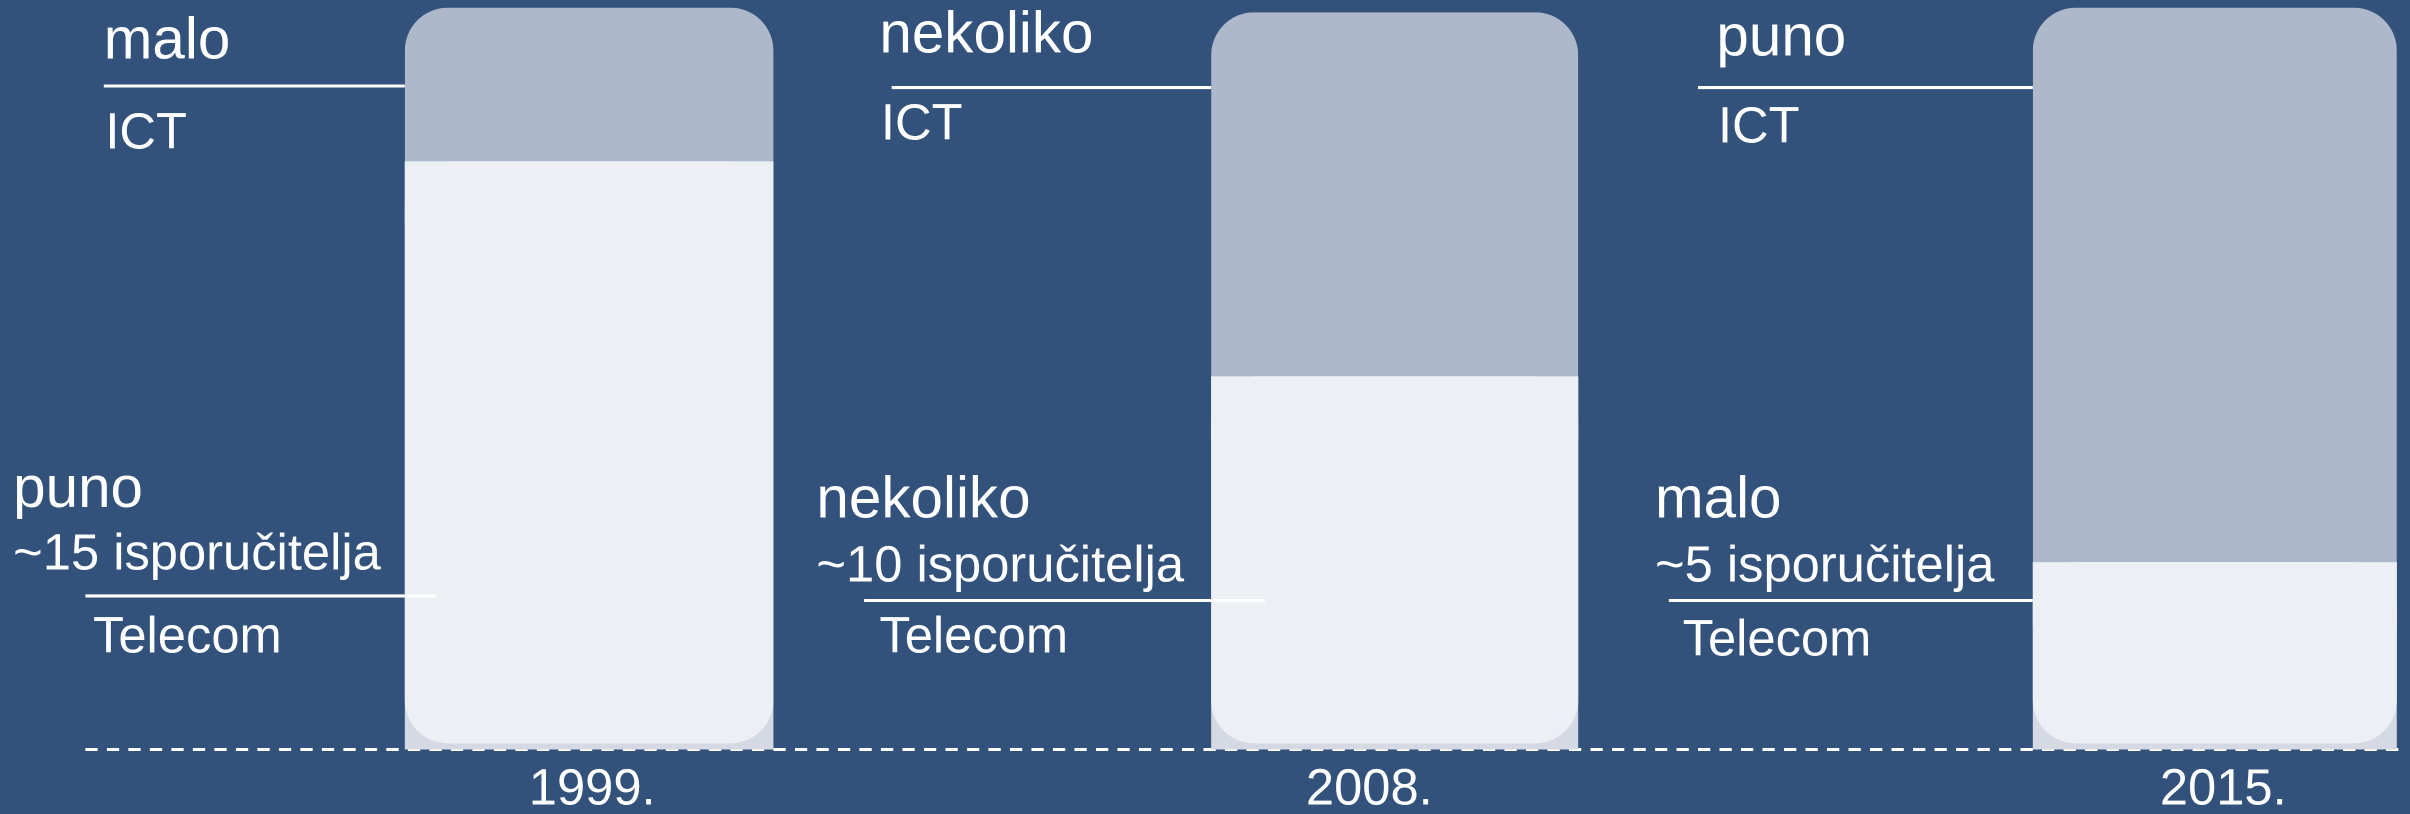 The width and height of the screenshot is (2410, 814). I want to click on ict-level: nekoliko, so click(986, 32).